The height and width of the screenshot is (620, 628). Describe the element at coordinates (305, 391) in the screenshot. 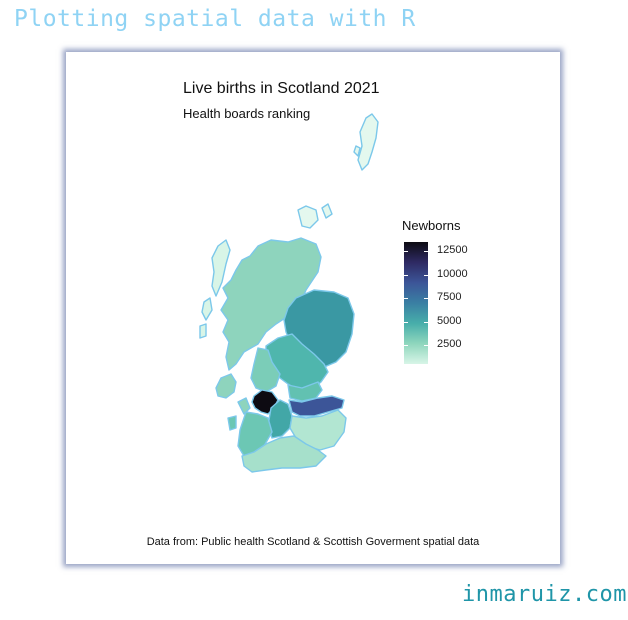

I see `region-fife` at that location.